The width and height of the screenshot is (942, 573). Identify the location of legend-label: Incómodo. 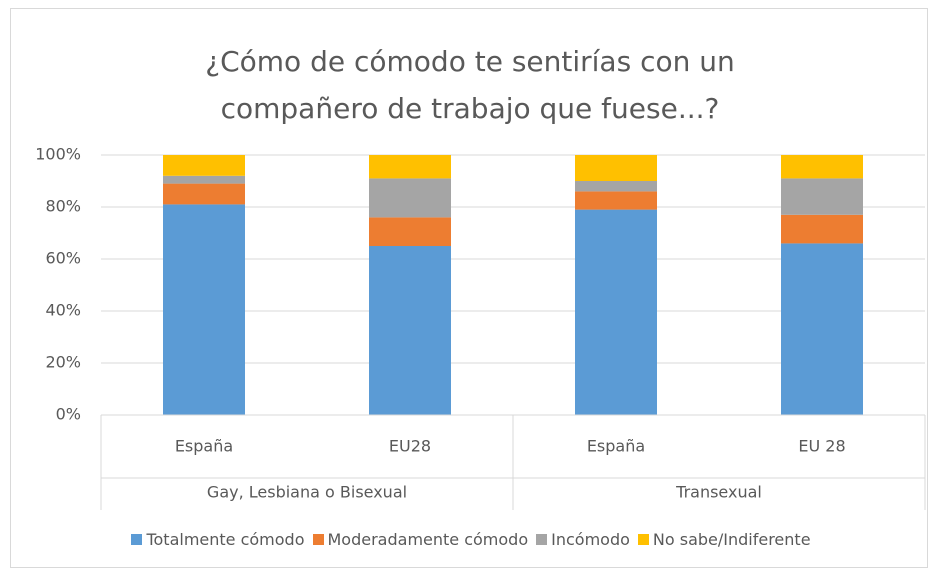
(590, 539).